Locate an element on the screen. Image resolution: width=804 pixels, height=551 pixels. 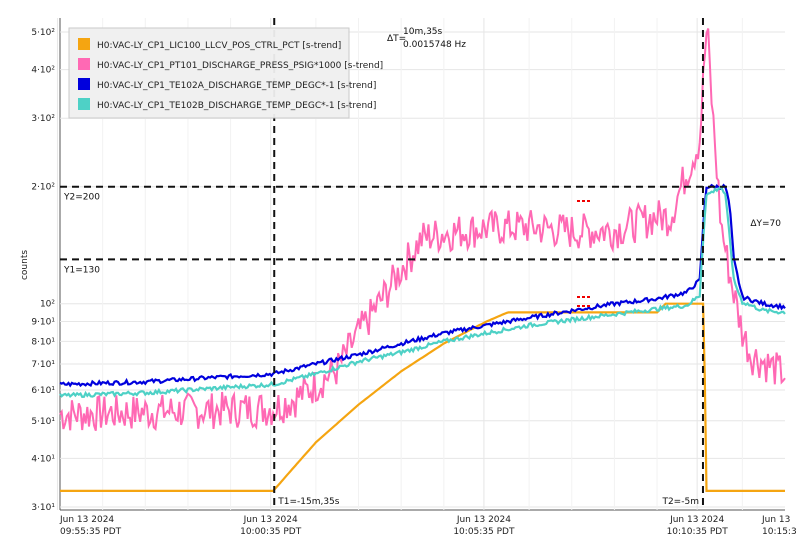
t1-label: T1=-15m,35s is located at coordinates (308, 502).